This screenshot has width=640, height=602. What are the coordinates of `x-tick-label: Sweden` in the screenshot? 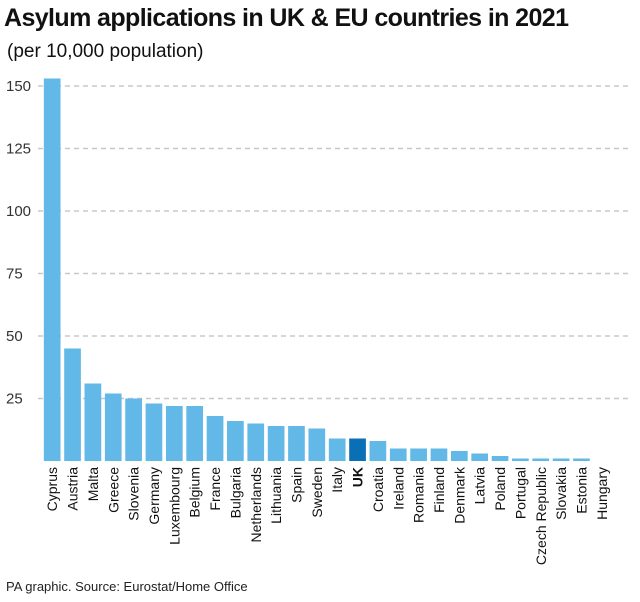 It's located at (317, 492).